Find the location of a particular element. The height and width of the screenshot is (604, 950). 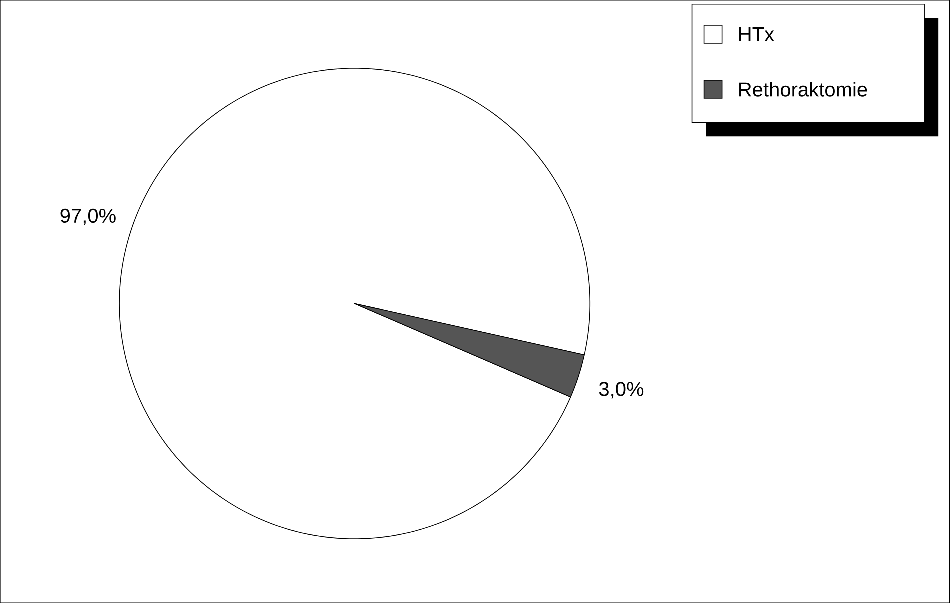

legend-label: HTx is located at coordinates (757, 35).